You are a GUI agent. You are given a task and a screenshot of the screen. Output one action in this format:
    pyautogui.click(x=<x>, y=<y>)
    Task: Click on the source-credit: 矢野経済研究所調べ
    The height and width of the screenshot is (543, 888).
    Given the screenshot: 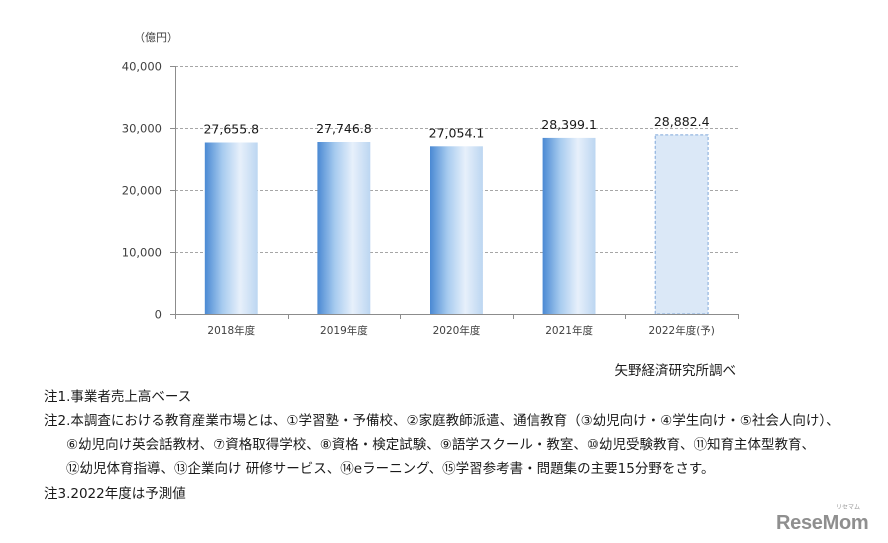 What is the action you would take?
    pyautogui.click(x=675, y=371)
    